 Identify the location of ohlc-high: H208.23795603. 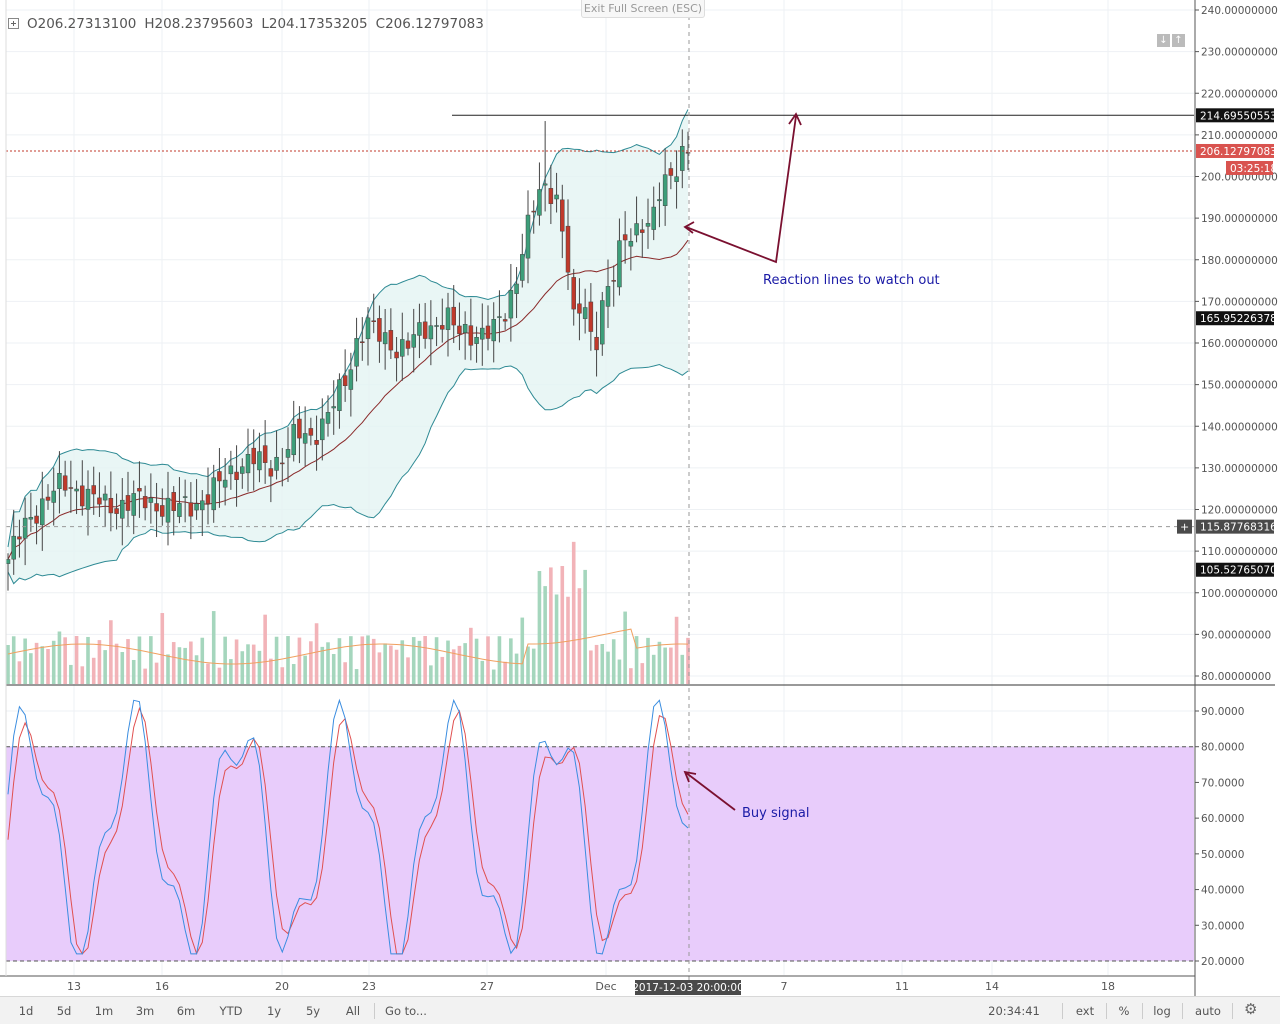
(199, 24).